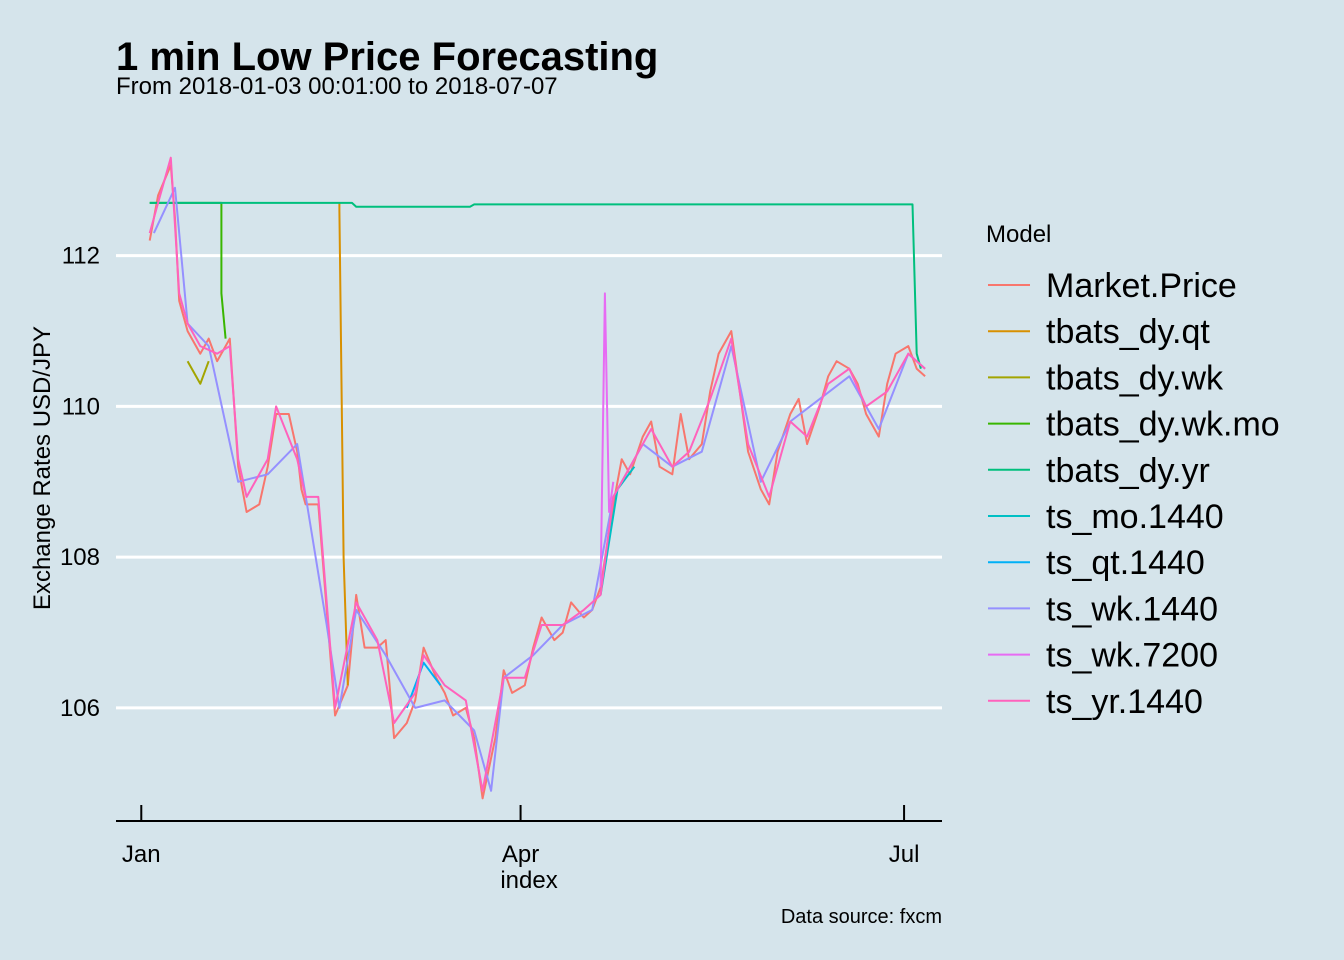  What do you see at coordinates (520, 836) in the screenshot?
I see `x-axis-ticks: Jan Apr Jul` at bounding box center [520, 836].